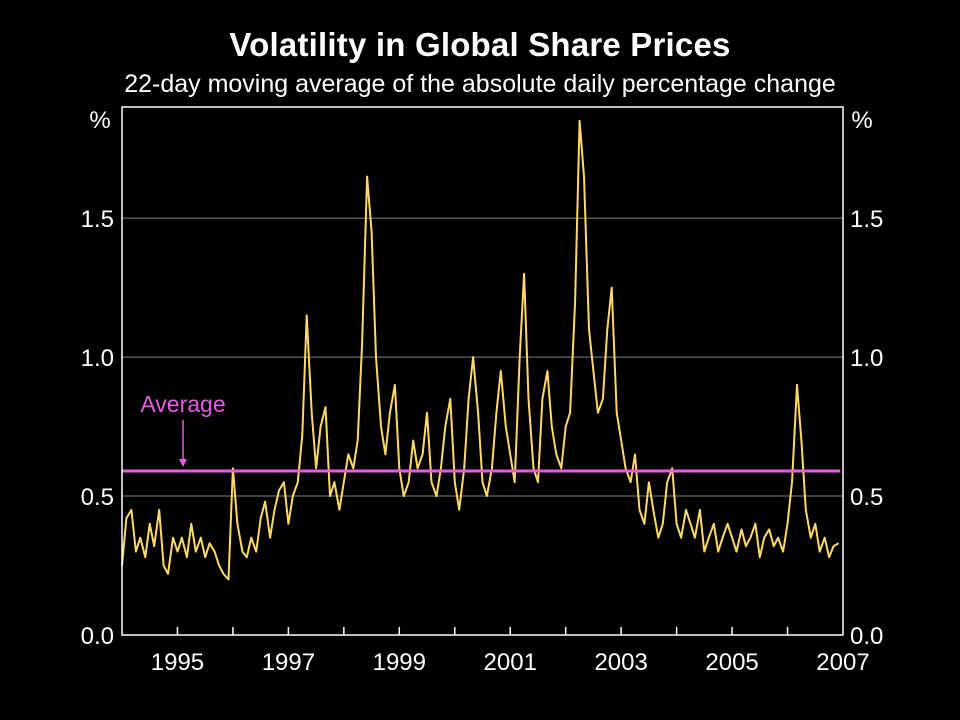 This screenshot has height=720, width=960. What do you see at coordinates (288, 662) in the screenshot?
I see `x-tick-label: 1997` at bounding box center [288, 662].